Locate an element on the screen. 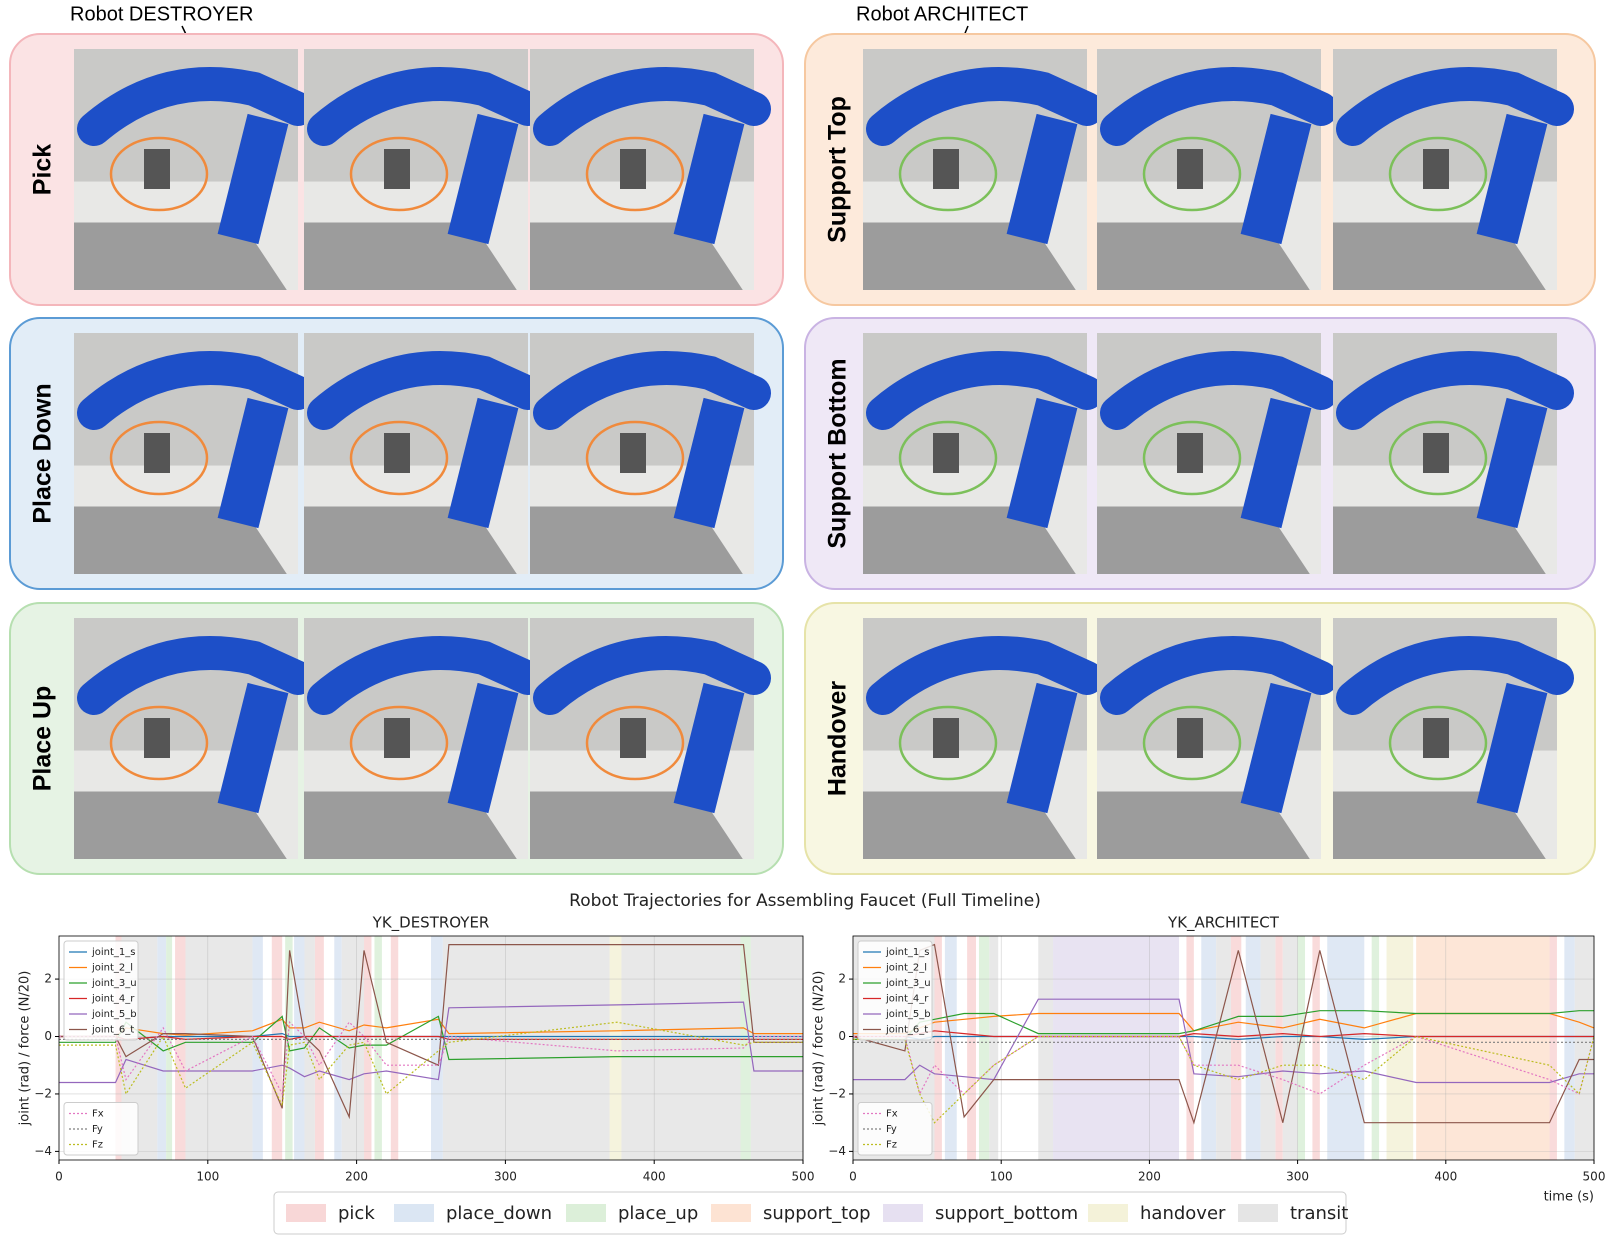 This screenshot has width=1610, height=1246. legend-label: support_top is located at coordinates (817, 1213).